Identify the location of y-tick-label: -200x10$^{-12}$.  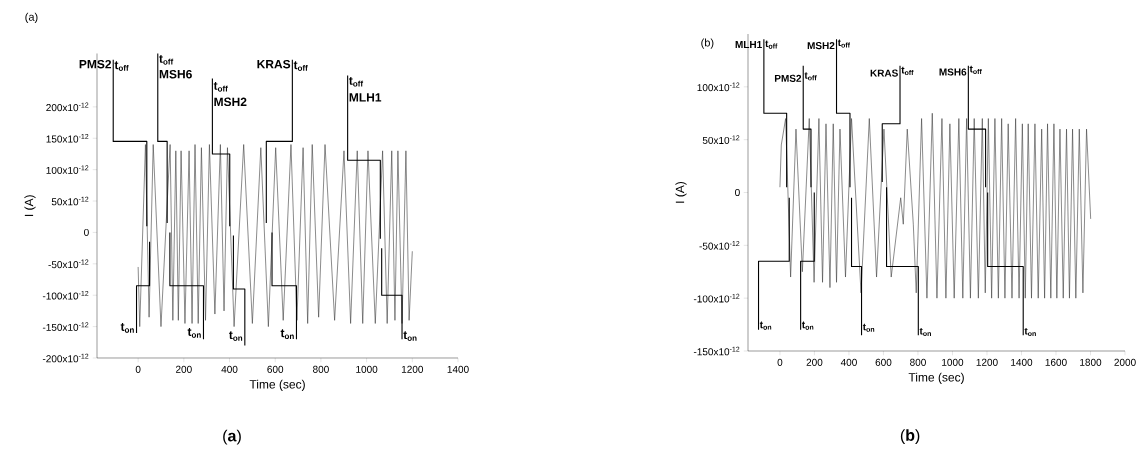
(65, 358).